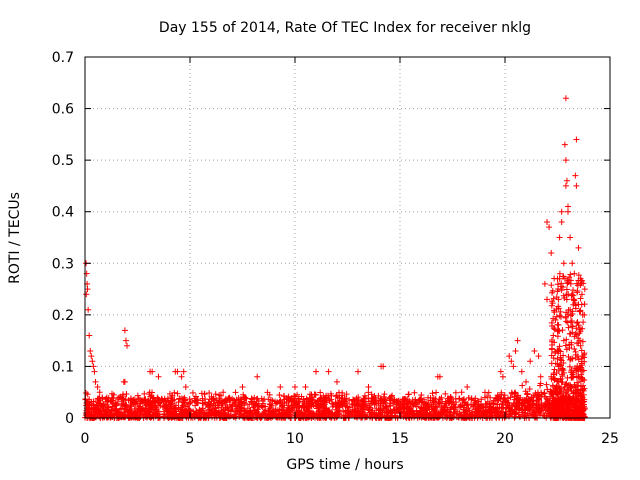 The width and height of the screenshot is (640, 480). Describe the element at coordinates (344, 465) in the screenshot. I see `x-axis-label: GPS time / hours` at that location.